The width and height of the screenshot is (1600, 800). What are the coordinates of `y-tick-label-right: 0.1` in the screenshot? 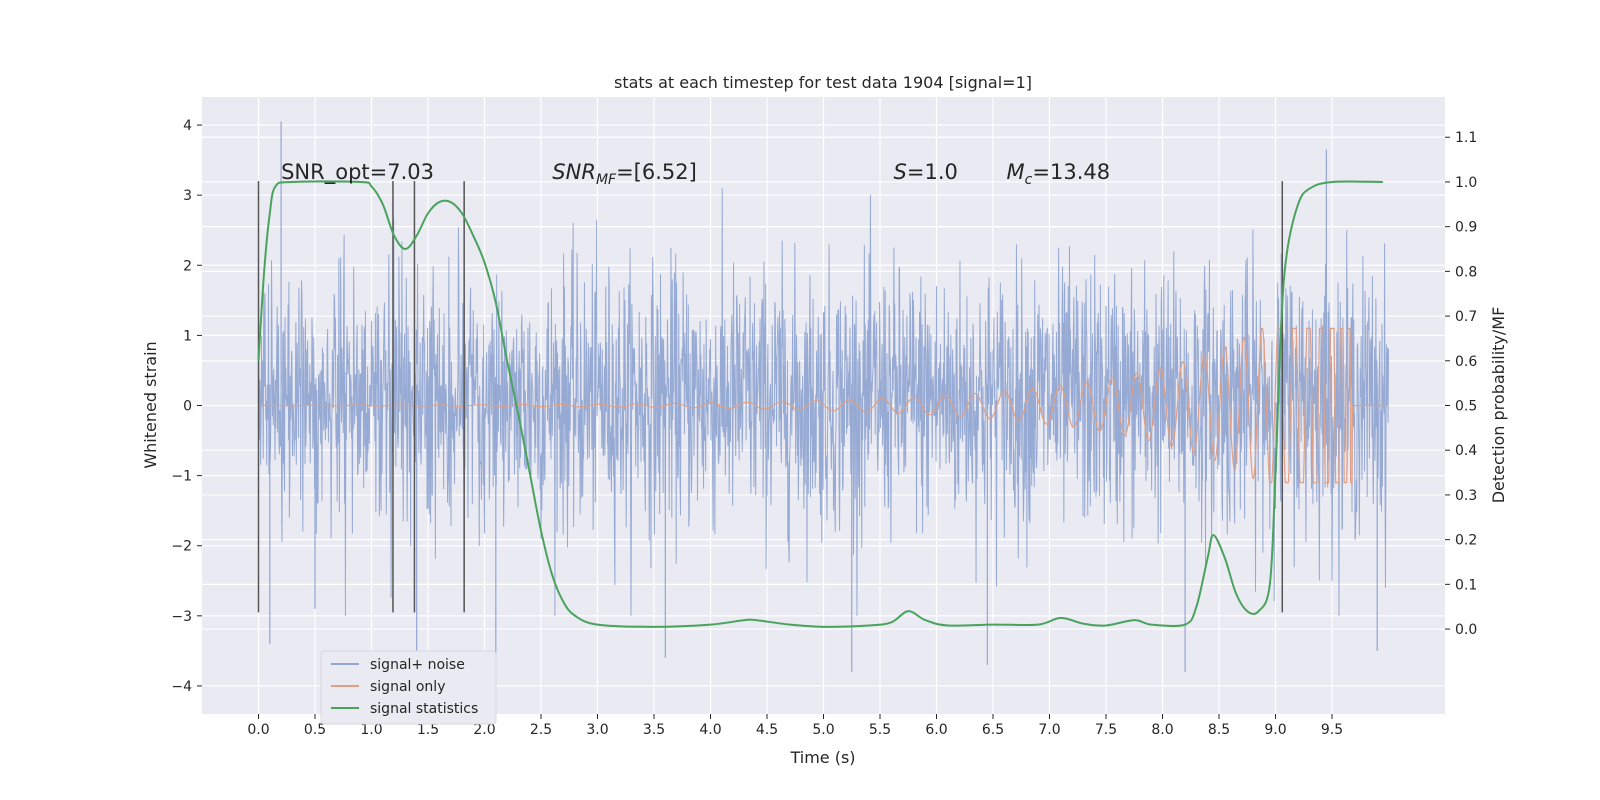 It's located at (1466, 585).